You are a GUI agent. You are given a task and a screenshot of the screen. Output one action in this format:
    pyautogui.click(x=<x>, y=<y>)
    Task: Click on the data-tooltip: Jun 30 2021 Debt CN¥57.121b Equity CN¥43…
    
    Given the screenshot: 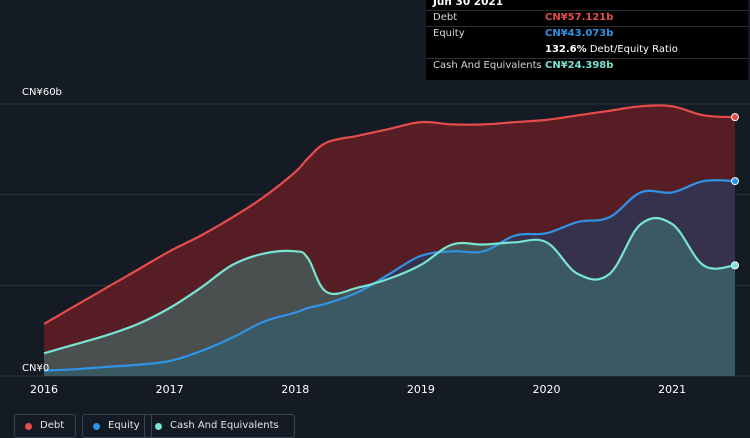 What is the action you would take?
    pyautogui.click(x=587, y=40)
    